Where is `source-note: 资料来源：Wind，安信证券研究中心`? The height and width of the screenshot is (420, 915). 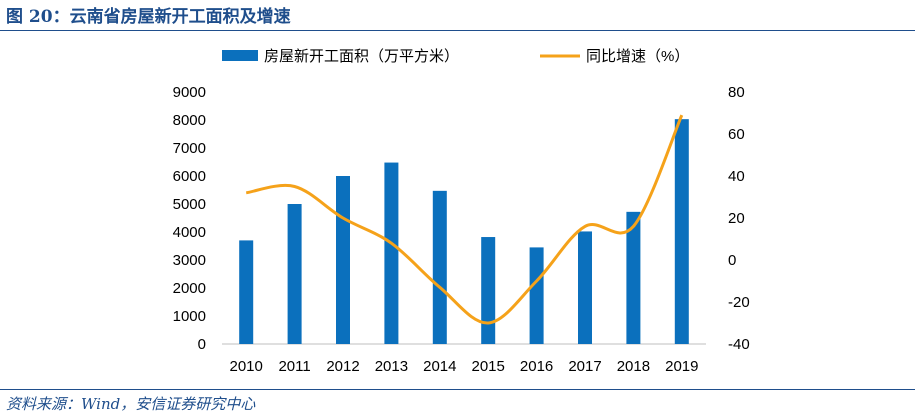 source-note: 资料来源：Wind，安信证券研究中心 is located at coordinates (131, 404).